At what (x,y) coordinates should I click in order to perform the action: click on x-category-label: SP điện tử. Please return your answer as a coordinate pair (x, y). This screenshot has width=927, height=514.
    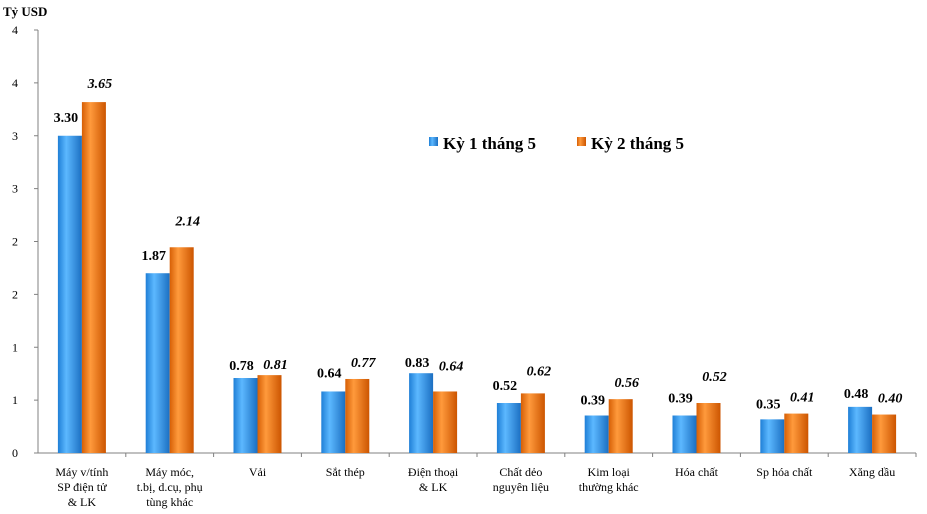
    Looking at the image, I should click on (82, 487).